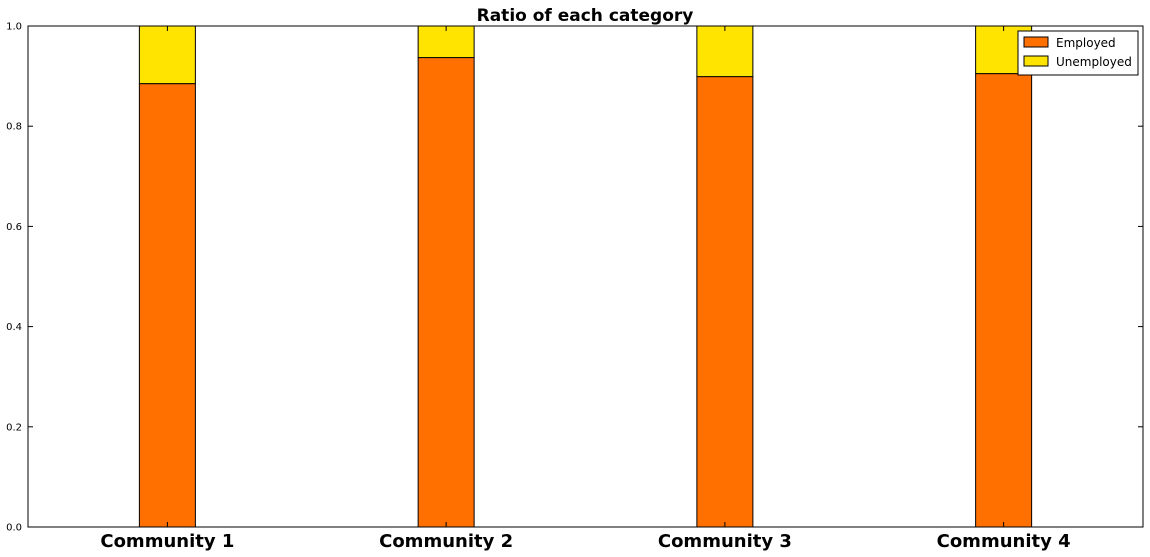 The image size is (1150, 557). I want to click on legend: Employed Unemployed, so click(1078, 53).